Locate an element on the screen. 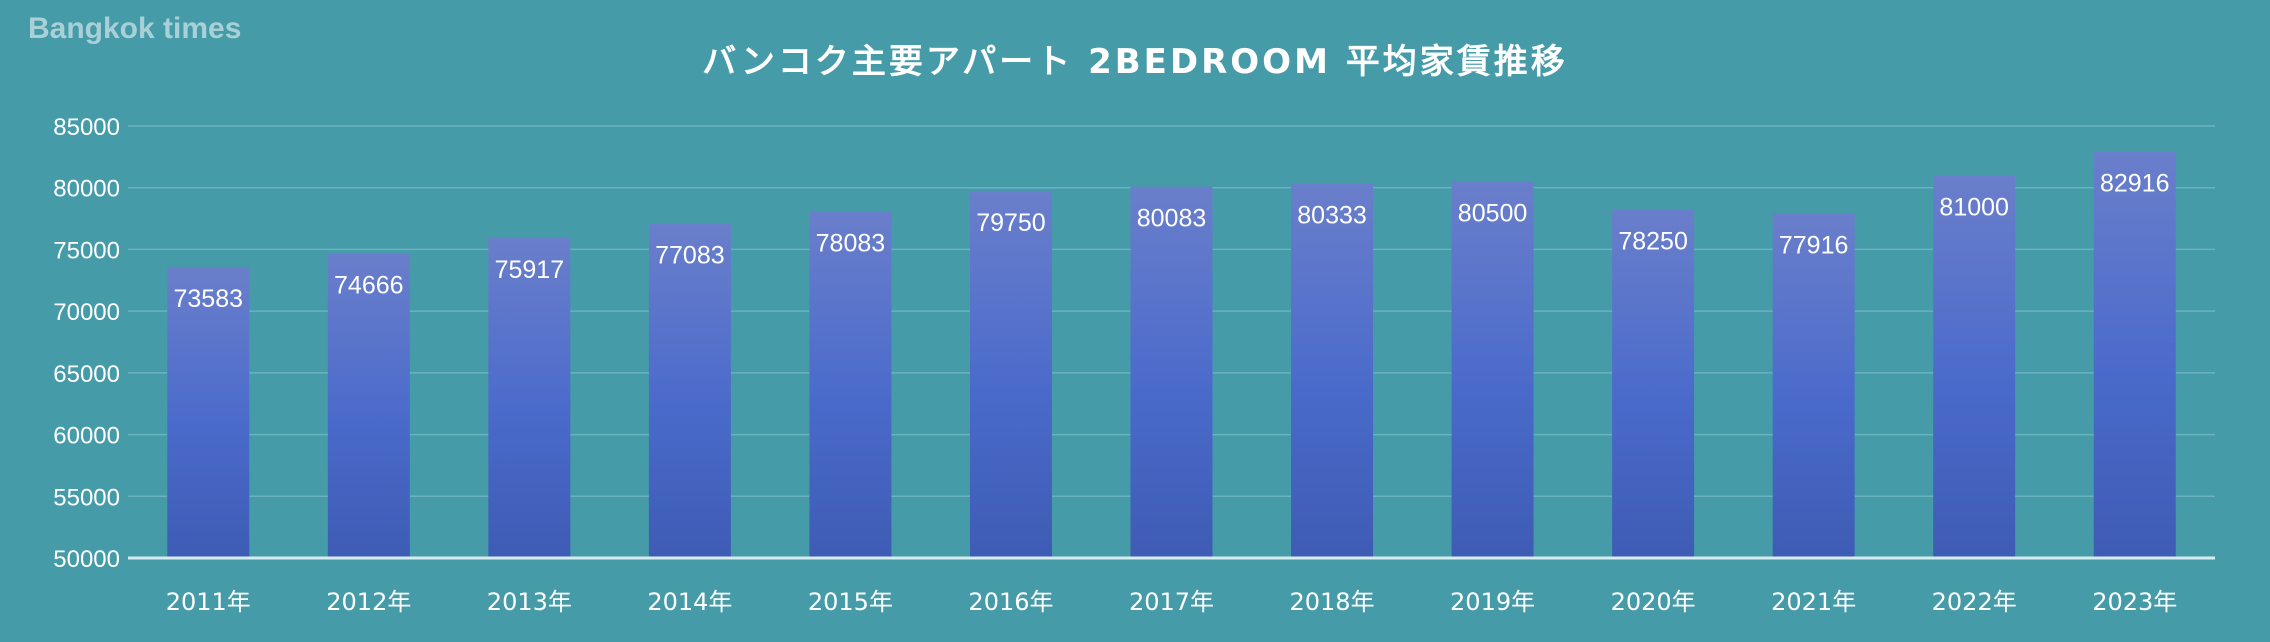  x-tick-label: 2011年 is located at coordinates (208, 602).